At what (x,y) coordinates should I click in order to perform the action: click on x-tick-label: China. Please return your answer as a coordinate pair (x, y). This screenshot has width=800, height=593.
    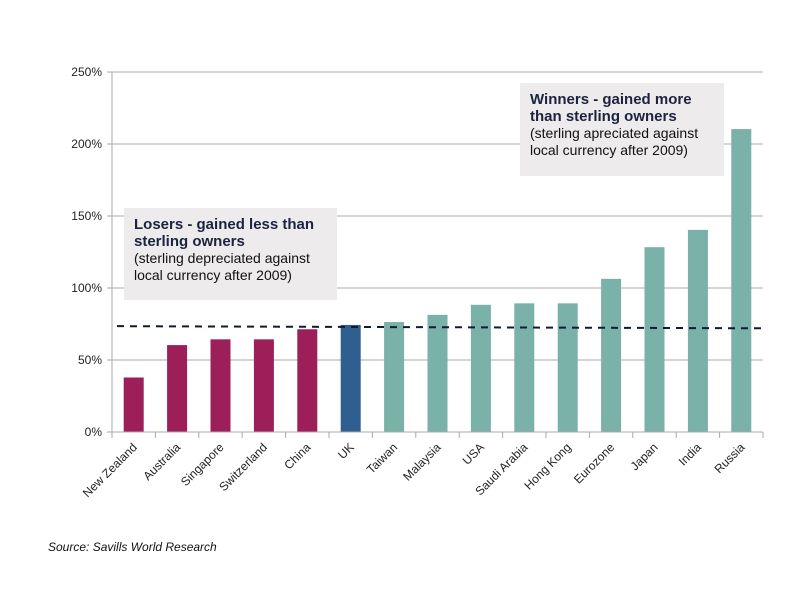
    Looking at the image, I should click on (297, 456).